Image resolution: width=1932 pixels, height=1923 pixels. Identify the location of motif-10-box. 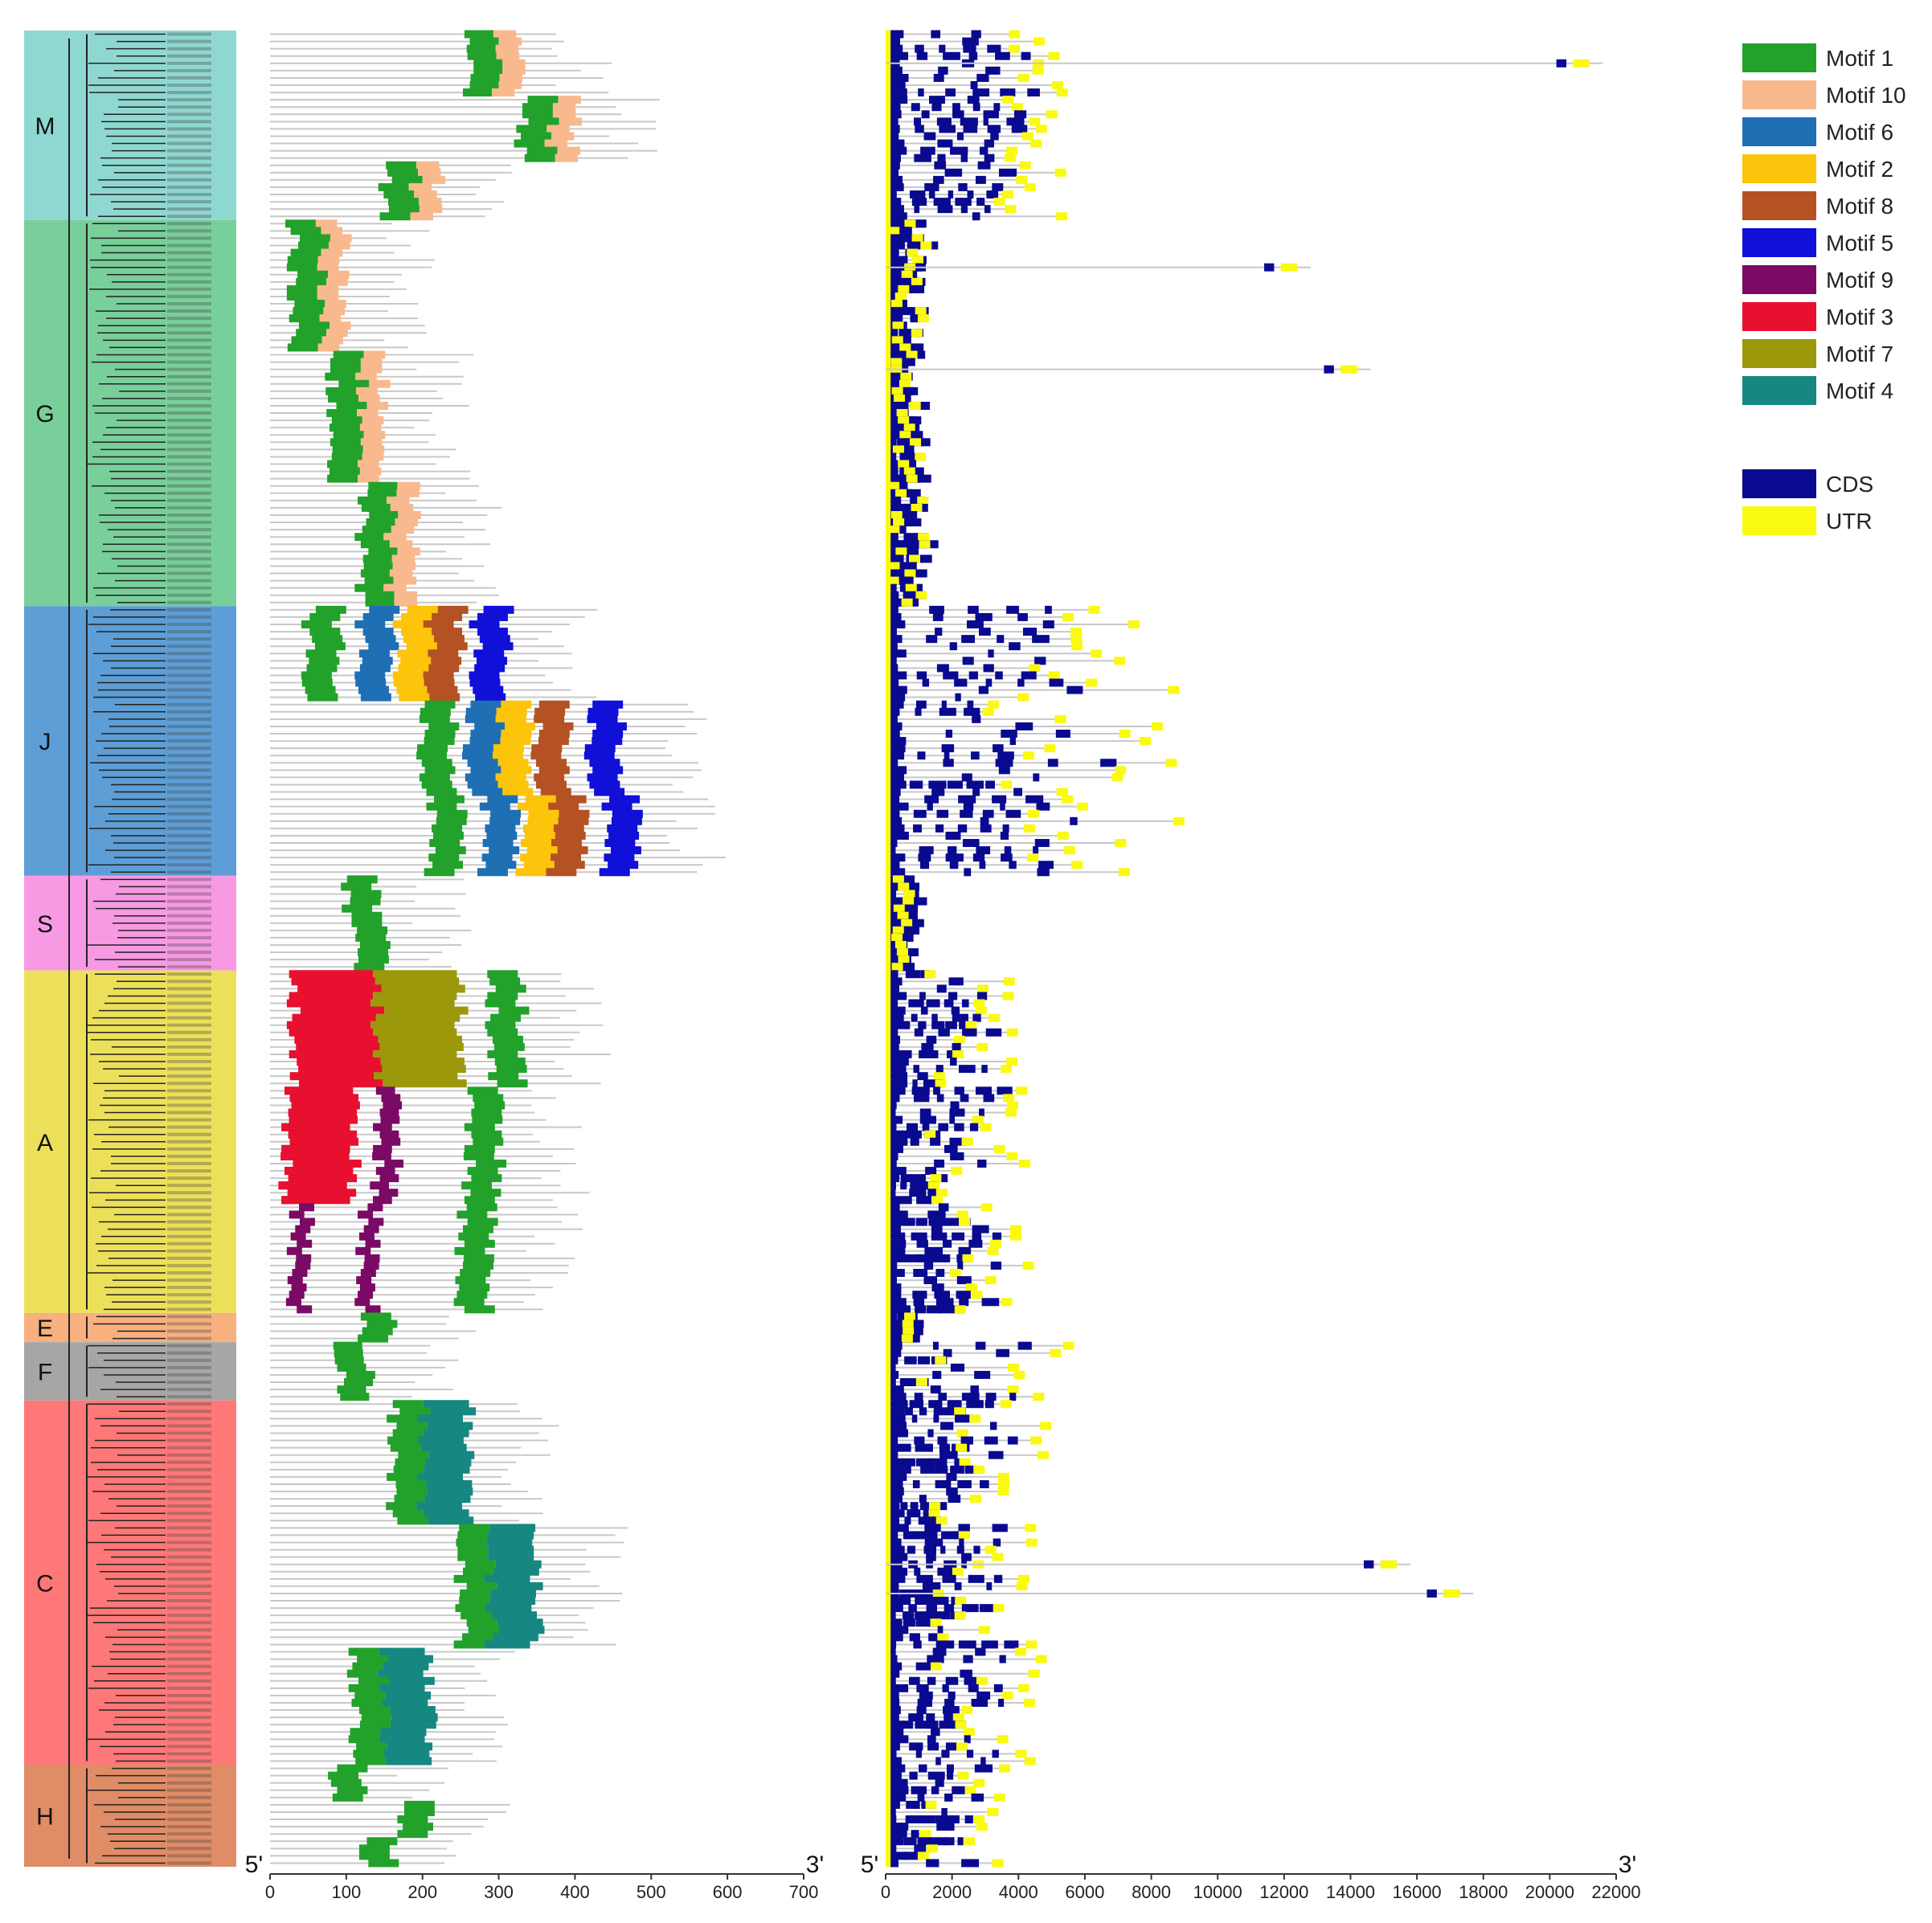
(425, 194).